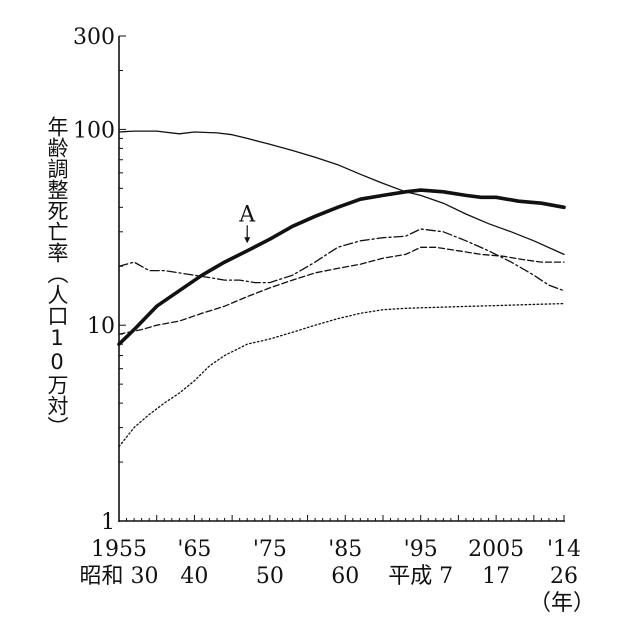  Describe the element at coordinates (194, 549) in the screenshot. I see `x-tick-label: '65` at that location.